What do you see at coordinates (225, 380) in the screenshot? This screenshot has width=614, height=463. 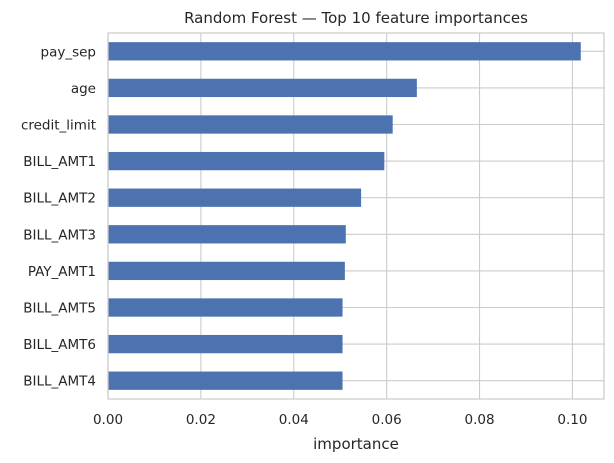 I see `bar-bill-amt4` at bounding box center [225, 380].